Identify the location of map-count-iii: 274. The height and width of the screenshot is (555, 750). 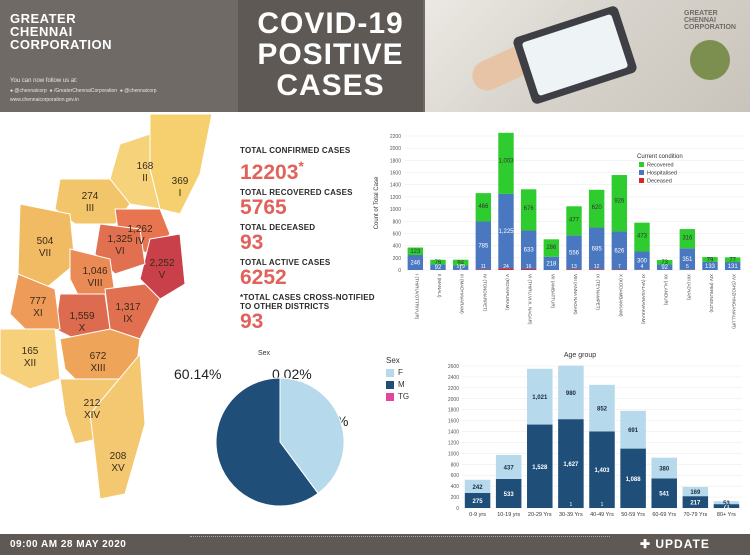
(90, 196).